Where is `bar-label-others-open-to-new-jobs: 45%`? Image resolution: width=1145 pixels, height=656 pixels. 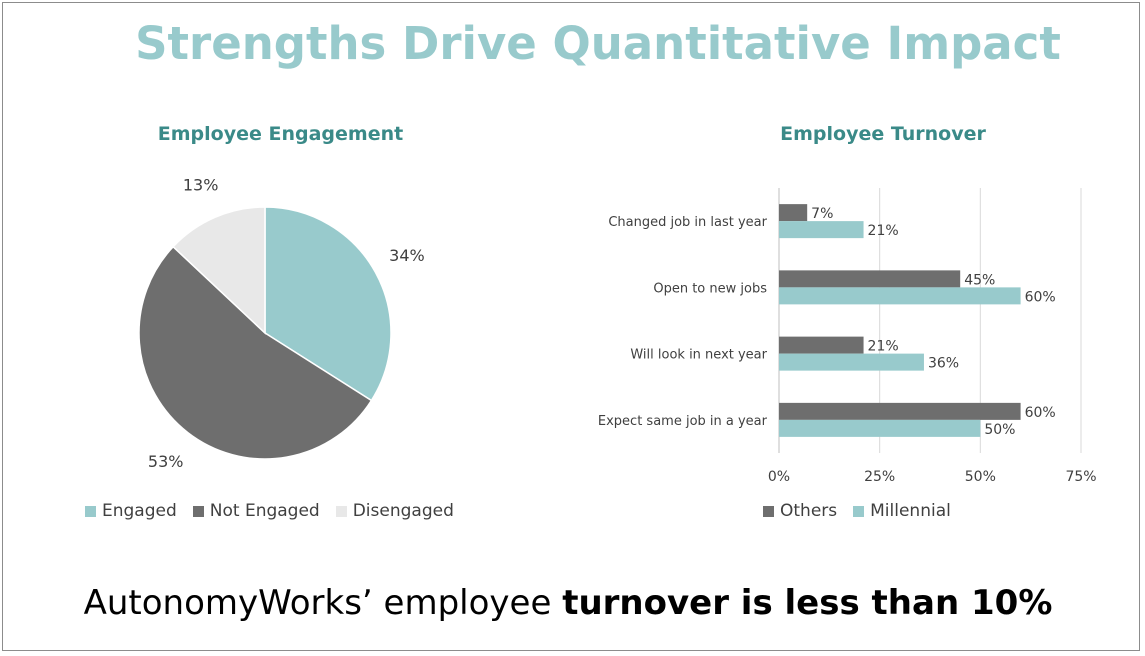 bar-label-others-open-to-new-jobs: 45% is located at coordinates (979, 280).